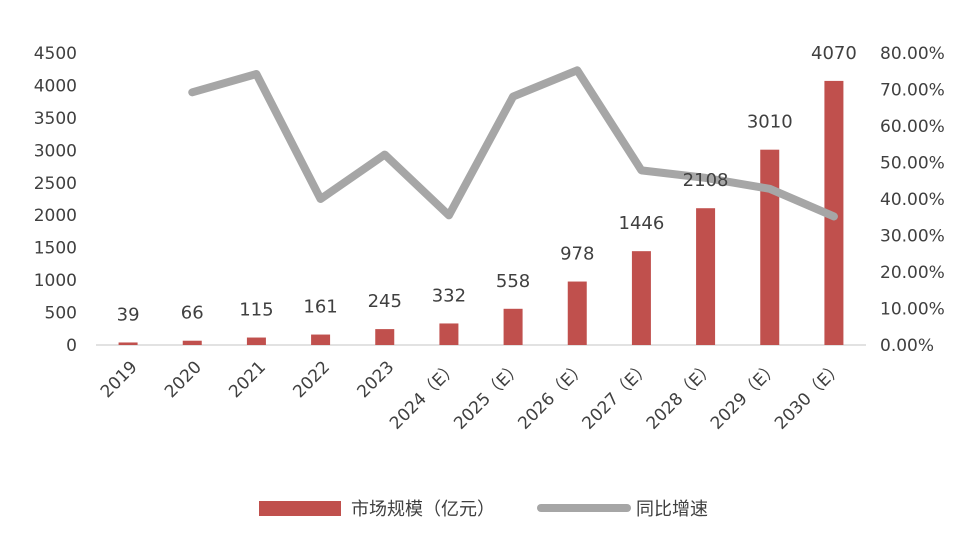 Image resolution: width=980 pixels, height=560 pixels. Describe the element at coordinates (55, 151) in the screenshot. I see `y-left-tick-label: 3000` at that location.